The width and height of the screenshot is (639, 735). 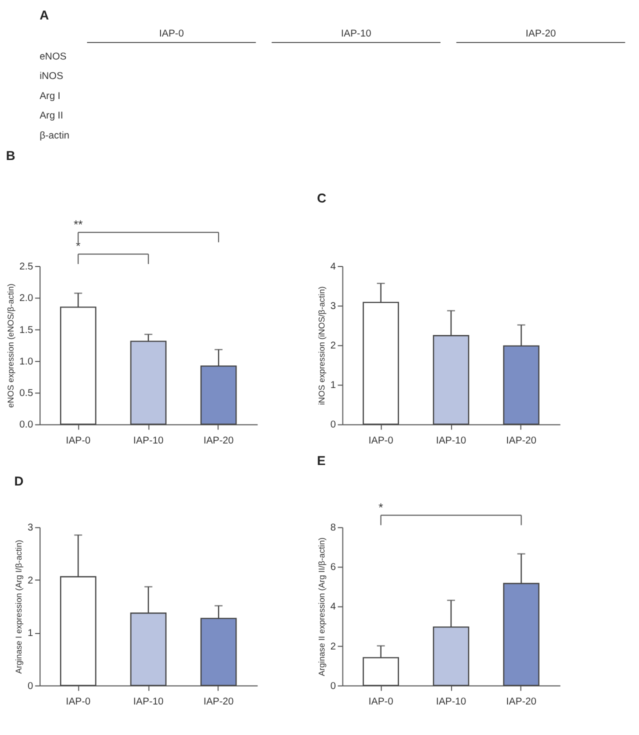 What do you see at coordinates (26, 362) in the screenshot?
I see `y-tick-label: 1.0` at bounding box center [26, 362].